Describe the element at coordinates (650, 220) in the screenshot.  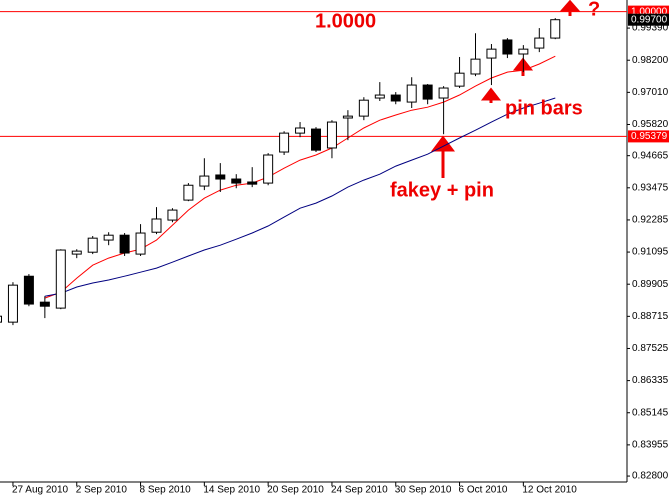
I see `y-tick-label: 0.92285` at that location.